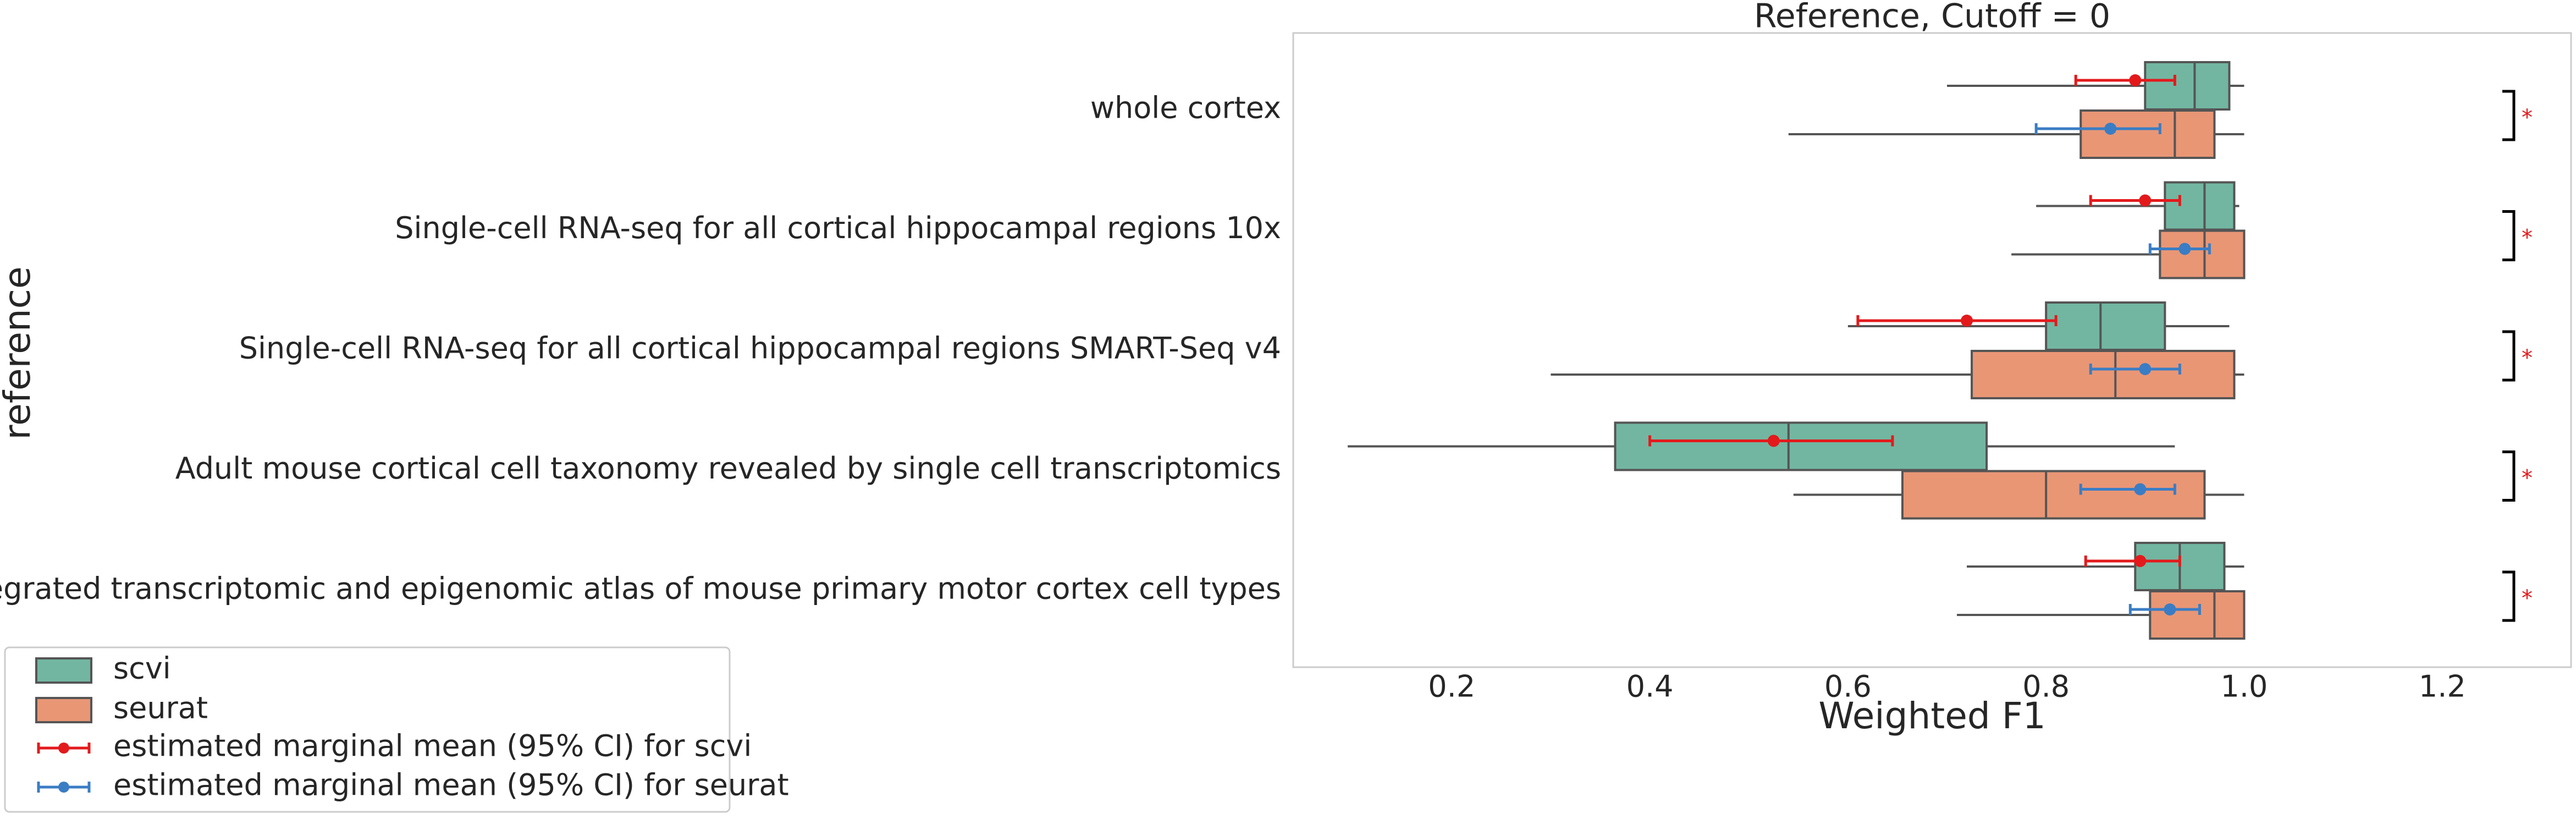 Image resolution: width=2576 pixels, height=819 pixels. I want to click on legend, so click(367, 729).